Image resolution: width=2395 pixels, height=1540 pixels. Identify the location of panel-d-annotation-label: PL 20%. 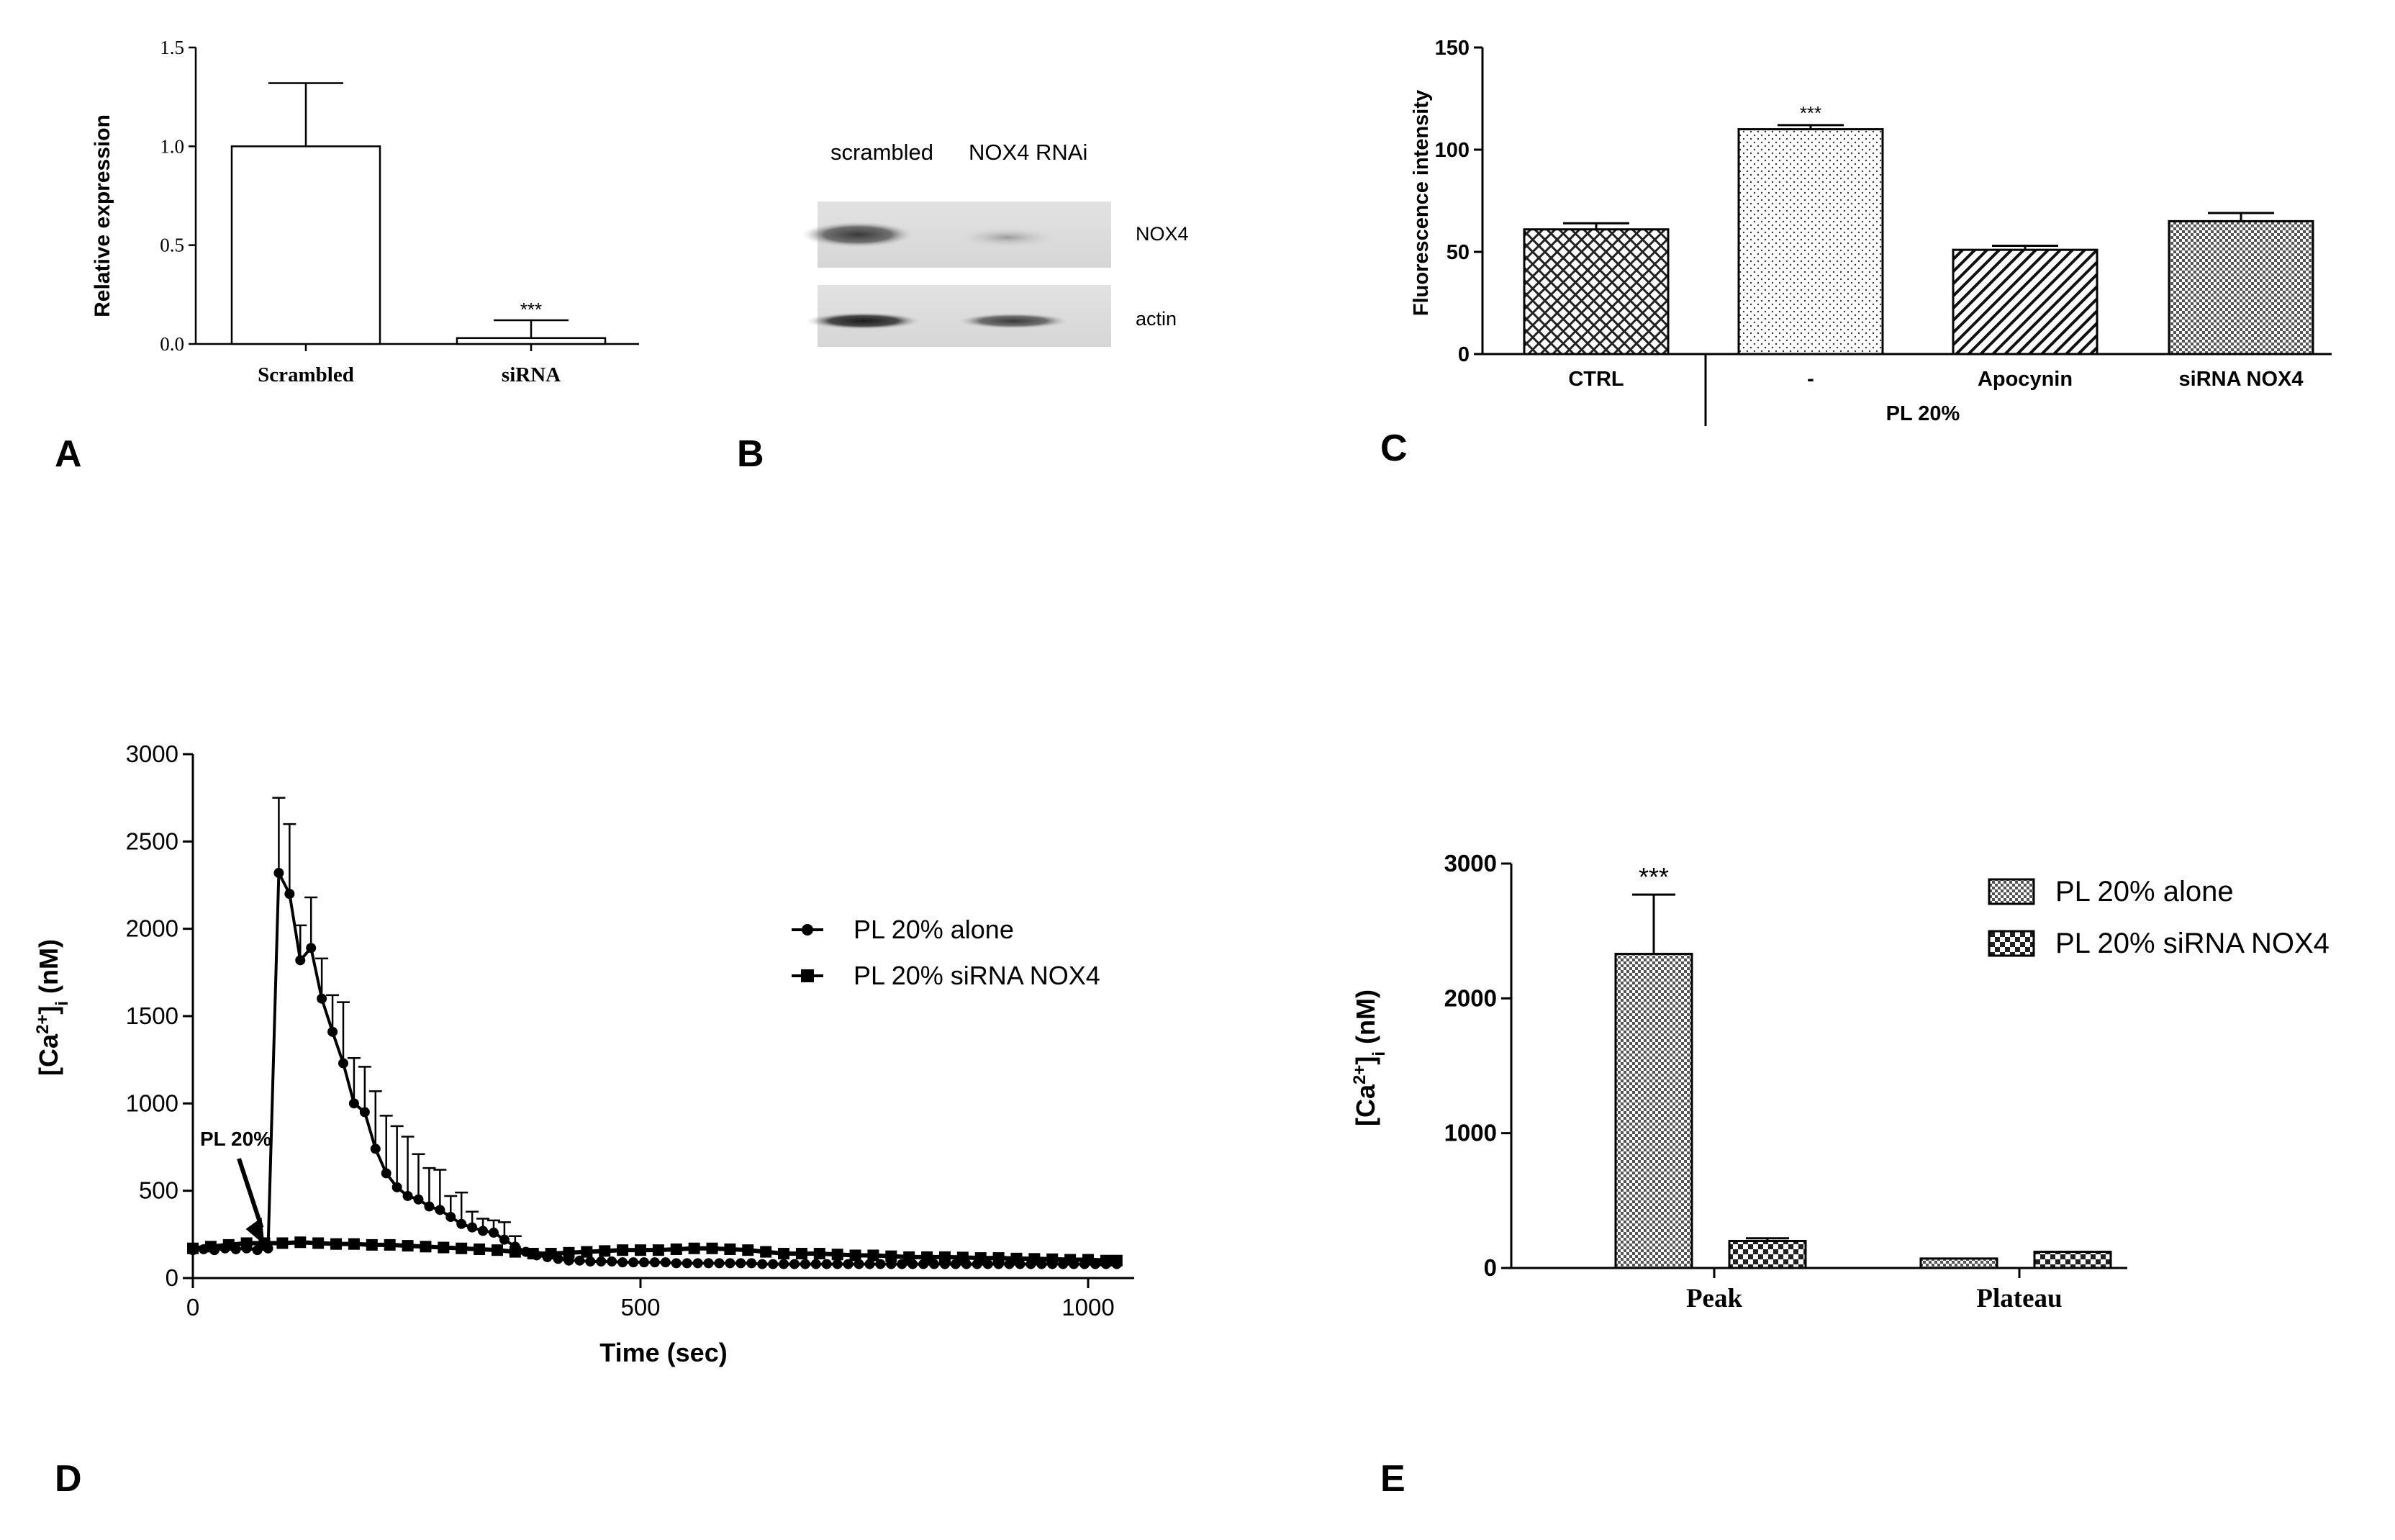
(235, 1139).